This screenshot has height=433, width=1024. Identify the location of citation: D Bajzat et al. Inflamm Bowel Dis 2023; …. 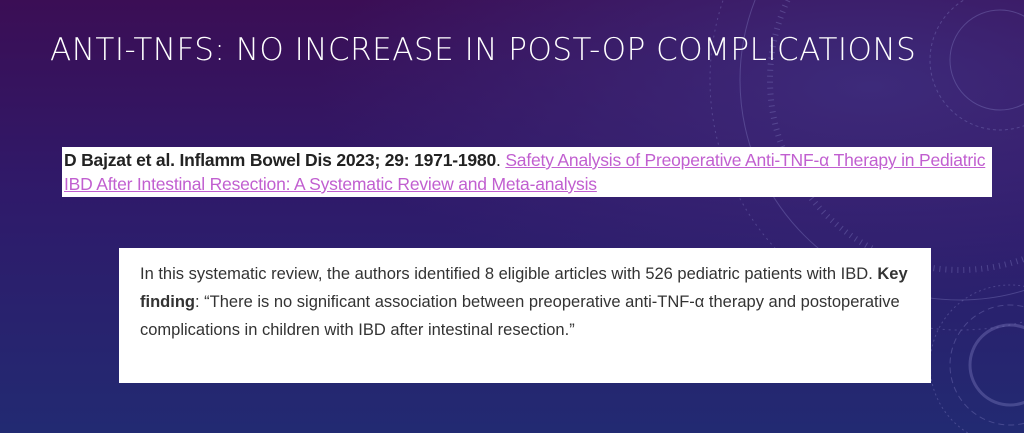
(527, 172).